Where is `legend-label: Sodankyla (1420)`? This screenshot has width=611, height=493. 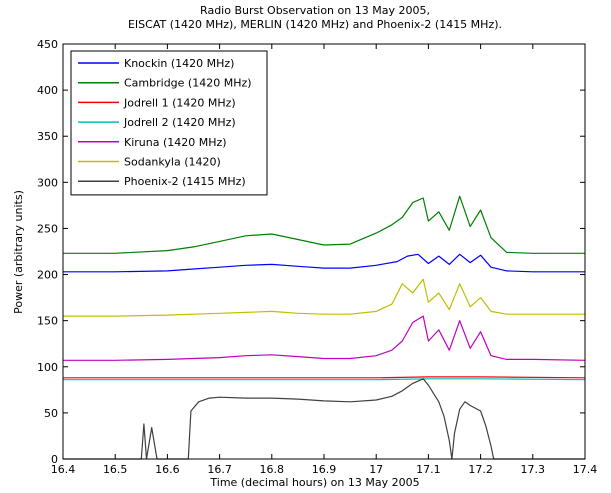 legend-label: Sodankyla (1420) is located at coordinates (172, 162).